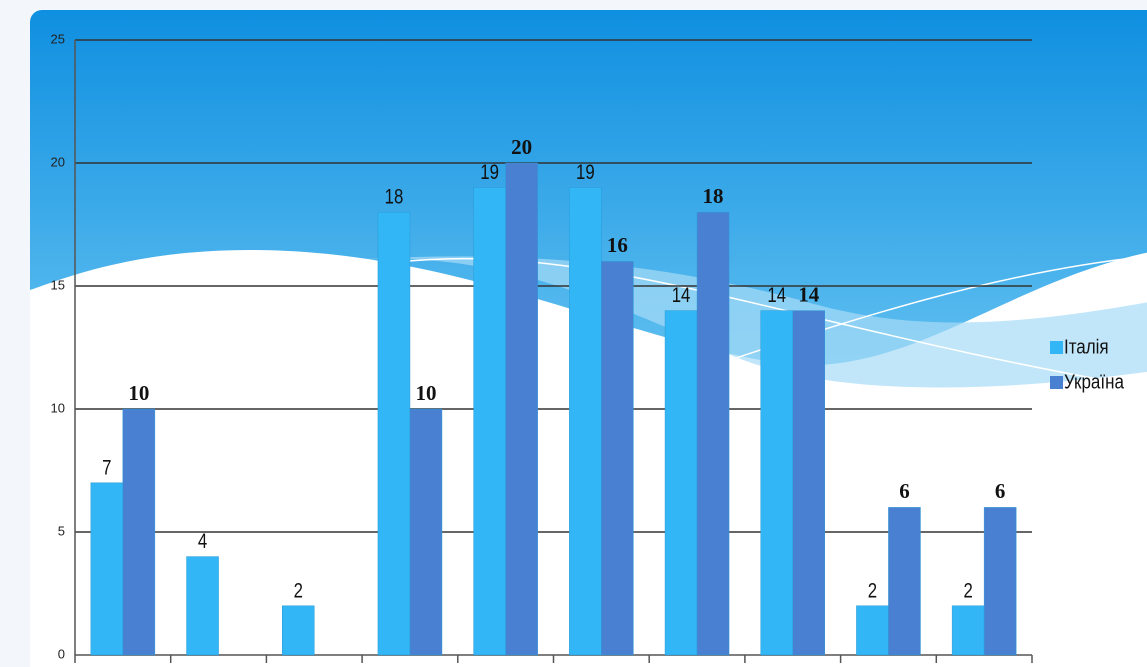  I want to click on data-label: 20, so click(521, 147).